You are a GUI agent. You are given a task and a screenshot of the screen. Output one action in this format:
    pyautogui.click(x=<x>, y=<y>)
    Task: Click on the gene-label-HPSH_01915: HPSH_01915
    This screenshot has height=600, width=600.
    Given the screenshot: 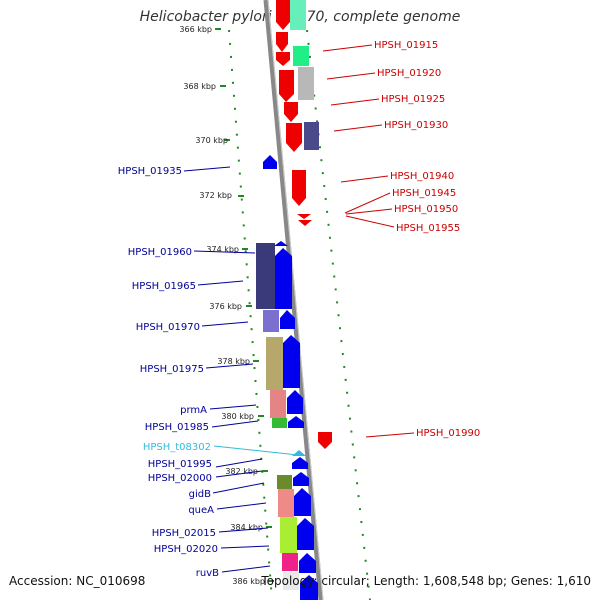 What is the action you would take?
    pyautogui.click(x=406, y=45)
    